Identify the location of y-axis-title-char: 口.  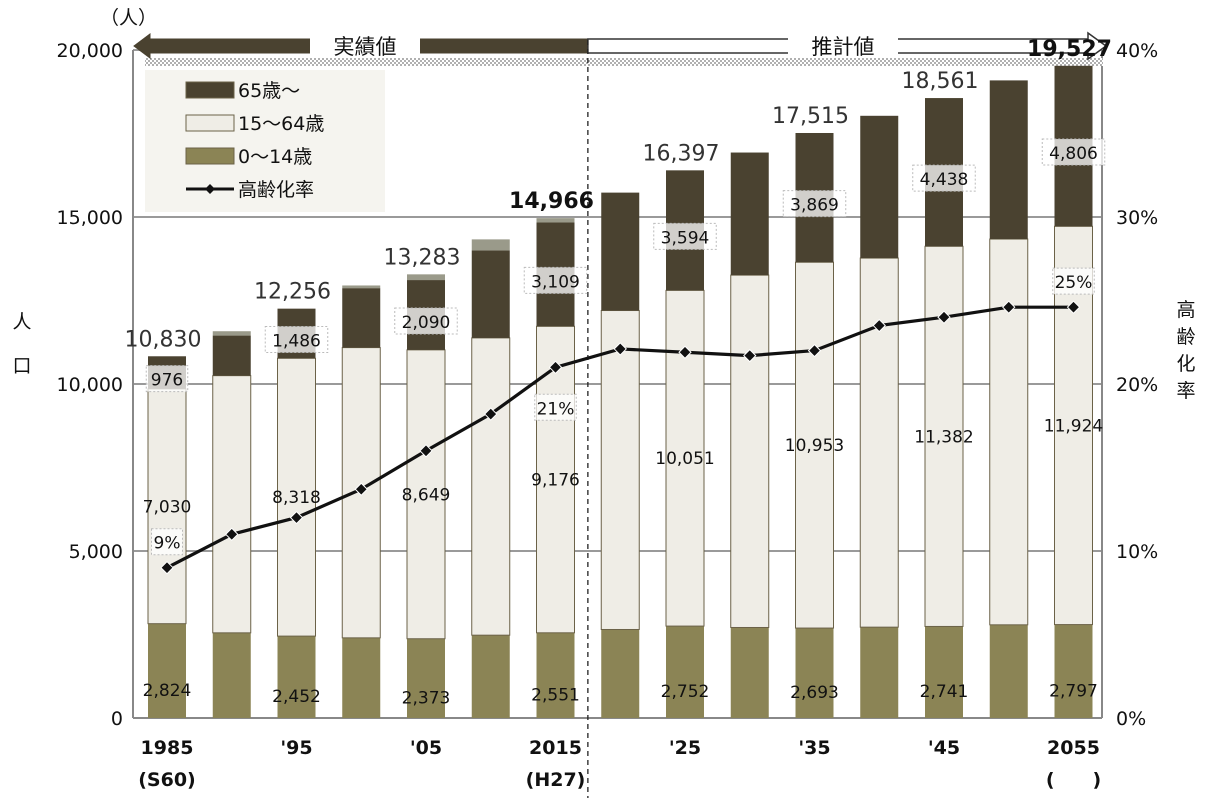
(21, 366).